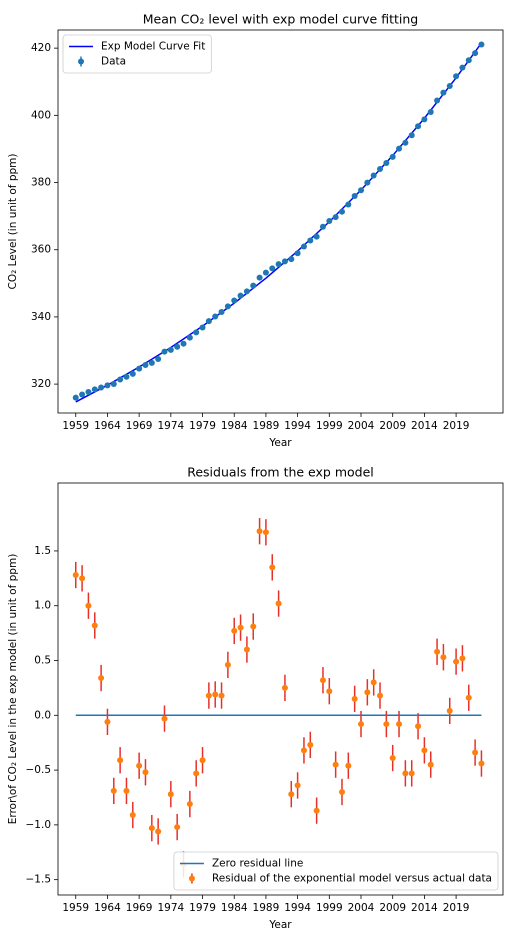  Describe the element at coordinates (42, 551) in the screenshot. I see `y-tick-label: 1.5` at that location.